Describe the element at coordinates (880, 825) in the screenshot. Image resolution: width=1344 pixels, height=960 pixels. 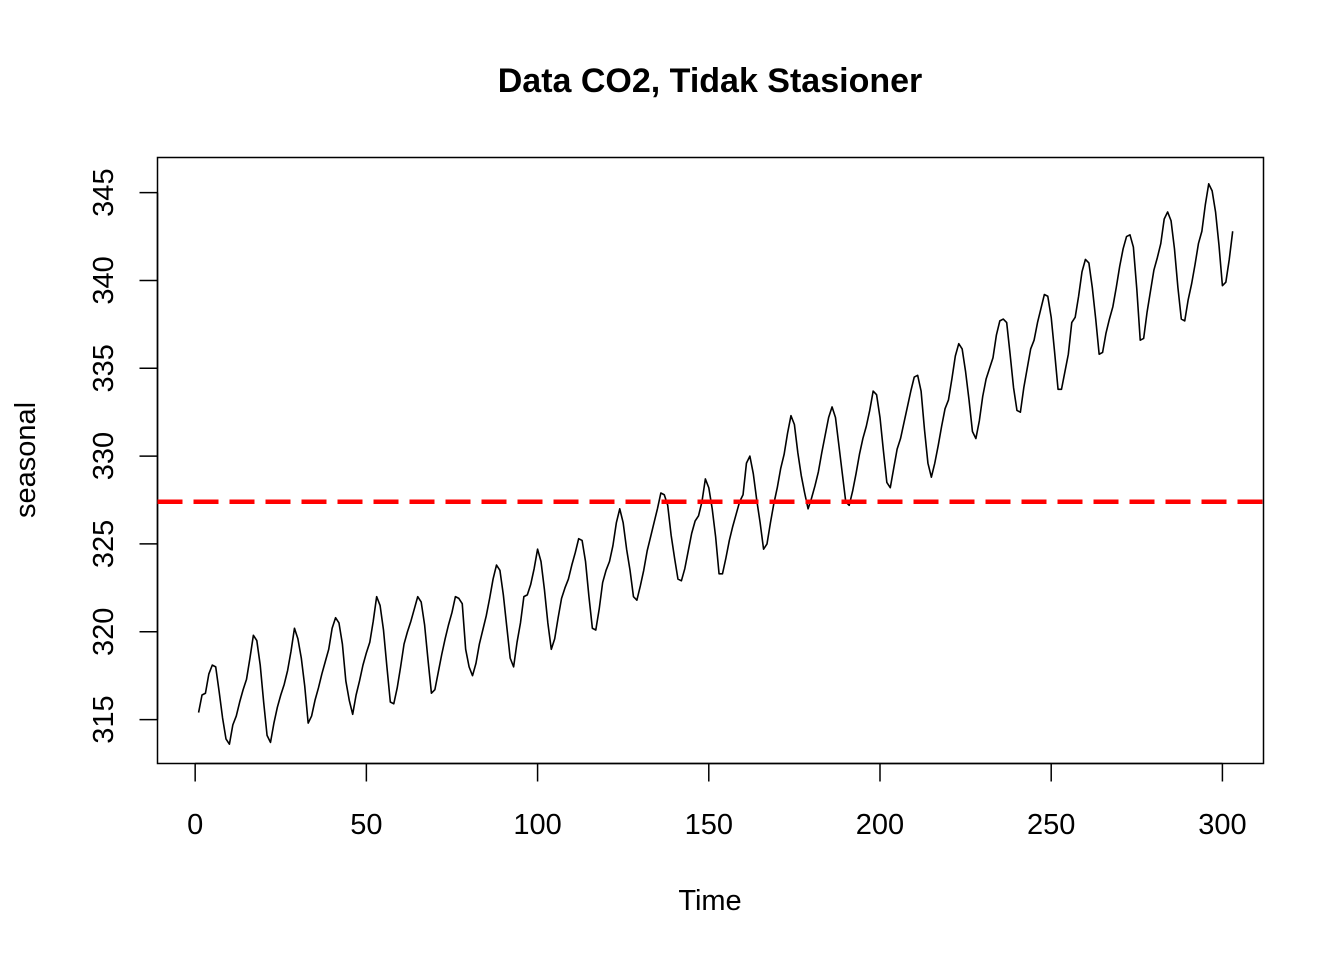
I see `x-tick-label: 200` at that location.